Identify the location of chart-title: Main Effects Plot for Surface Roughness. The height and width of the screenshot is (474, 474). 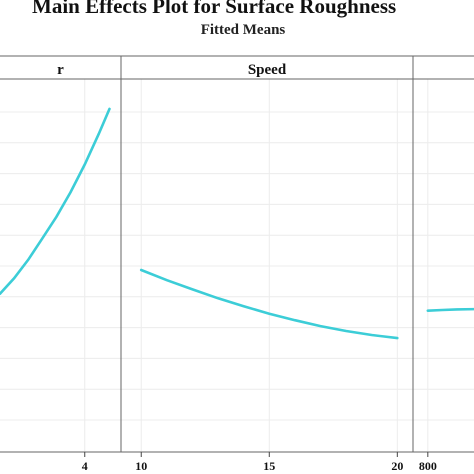
(214, 9).